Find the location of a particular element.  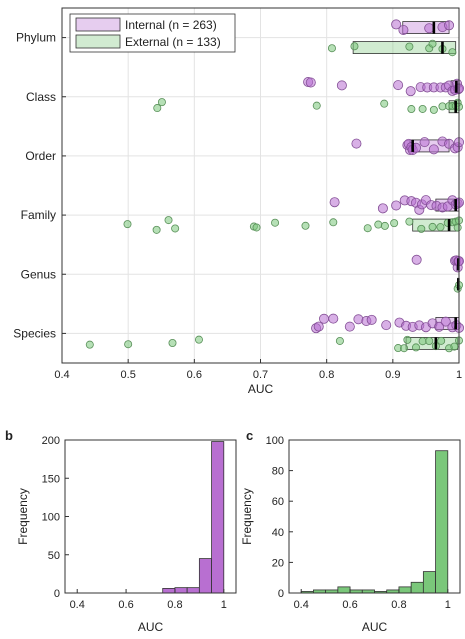

y-tick-label: 150 is located at coordinates (51, 479).